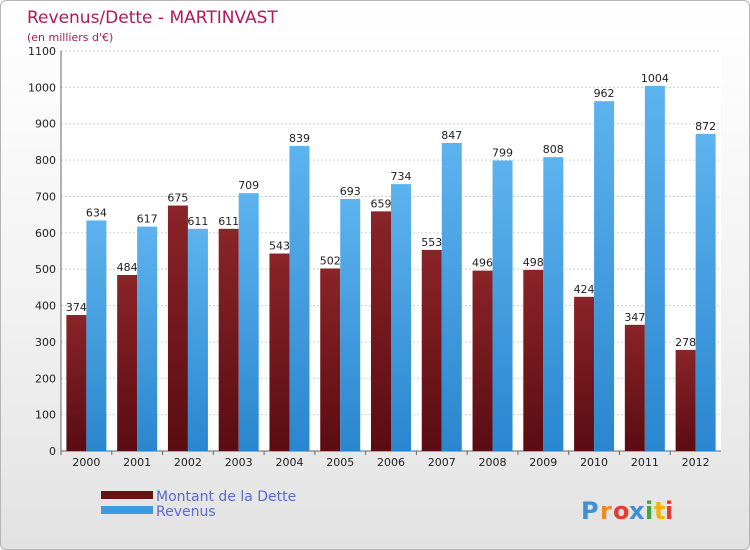 The width and height of the screenshot is (750, 550). I want to click on bar-dette-2000, so click(76, 383).